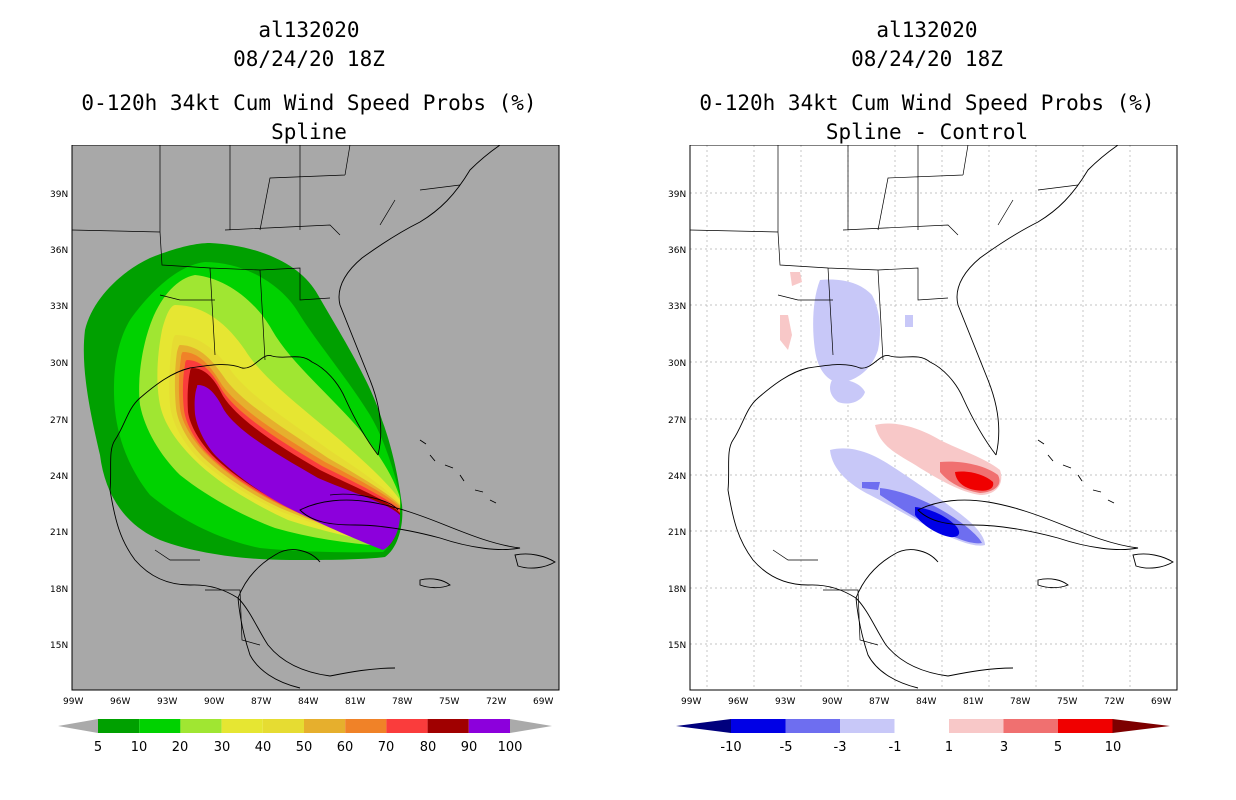  I want to click on lat-label-27n: 27N, so click(59, 421).